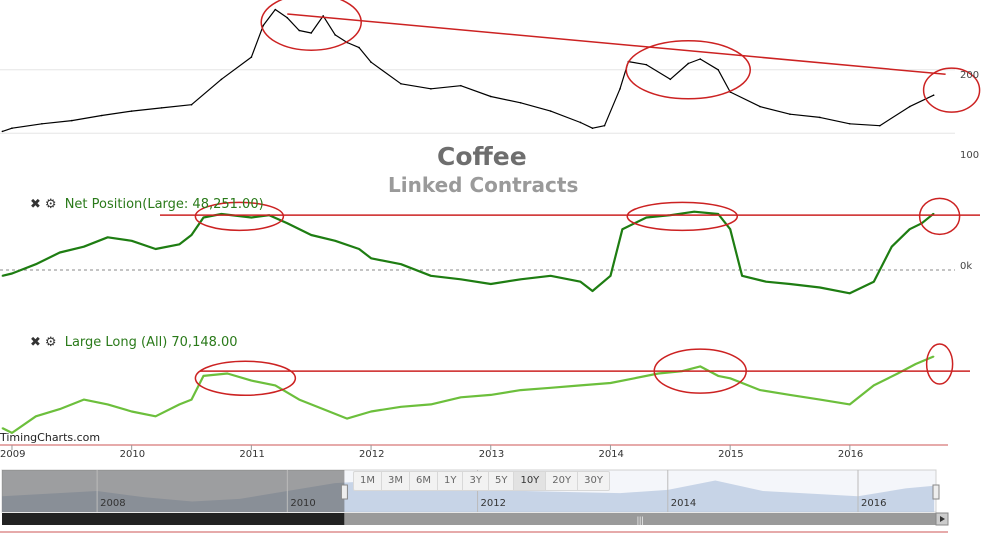 Image resolution: width=989 pixels, height=543 pixels. Describe the element at coordinates (164, 204) in the screenshot. I see `net-position-label: Net Position(Large: 48,251.00)` at that location.